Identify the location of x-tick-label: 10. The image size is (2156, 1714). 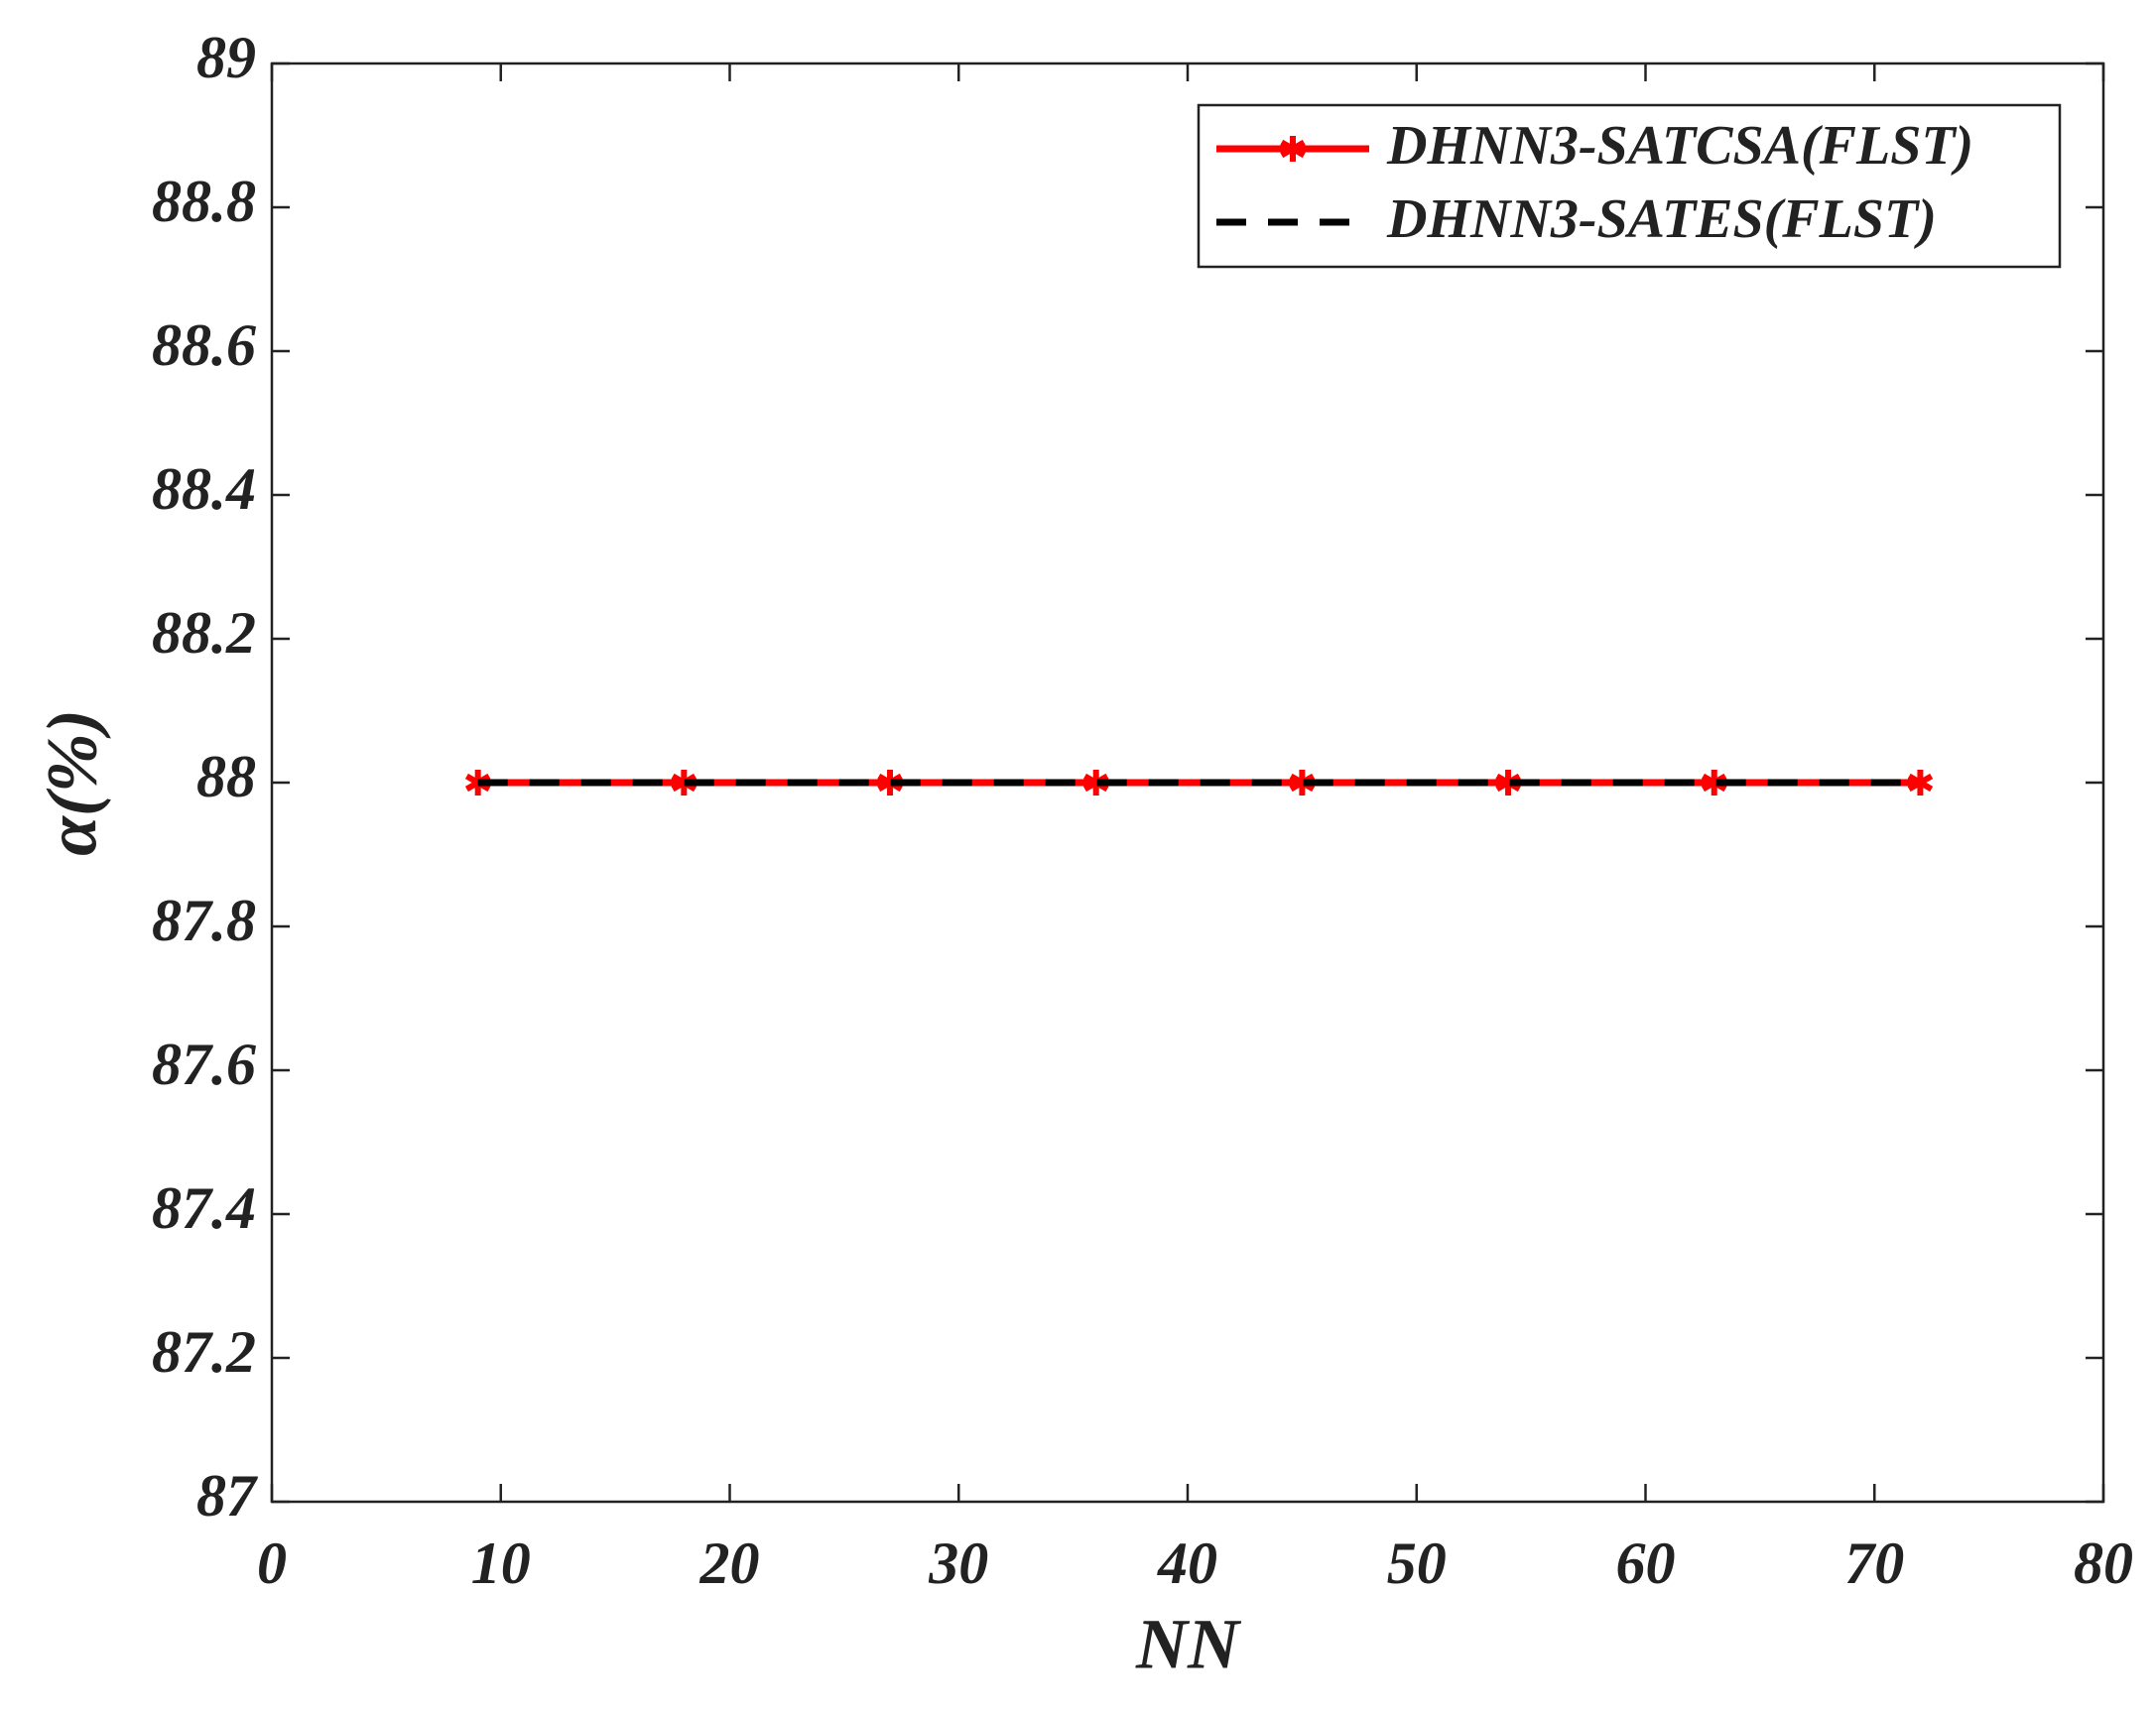
(501, 1563).